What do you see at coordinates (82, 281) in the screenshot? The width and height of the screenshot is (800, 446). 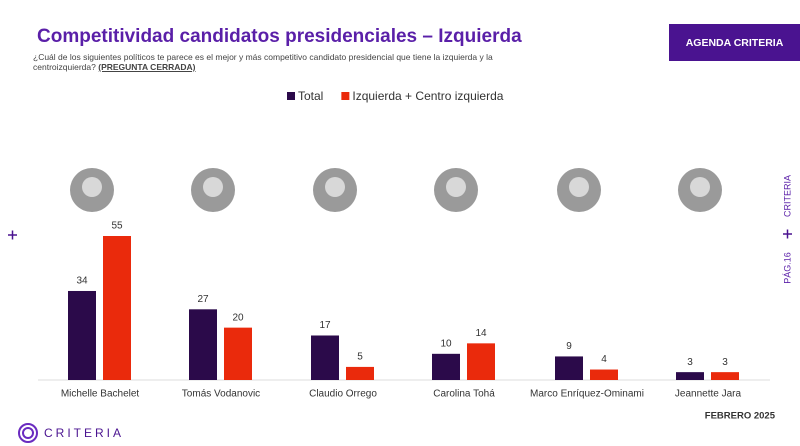 I see `value-label: 34` at bounding box center [82, 281].